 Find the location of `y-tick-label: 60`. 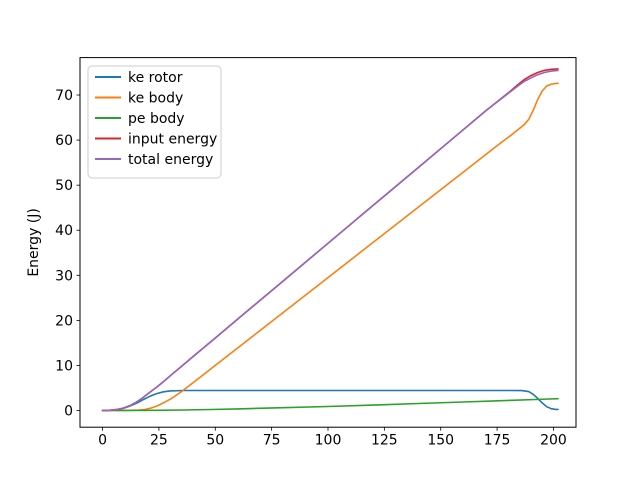

y-tick-label: 60 is located at coordinates (64, 141).